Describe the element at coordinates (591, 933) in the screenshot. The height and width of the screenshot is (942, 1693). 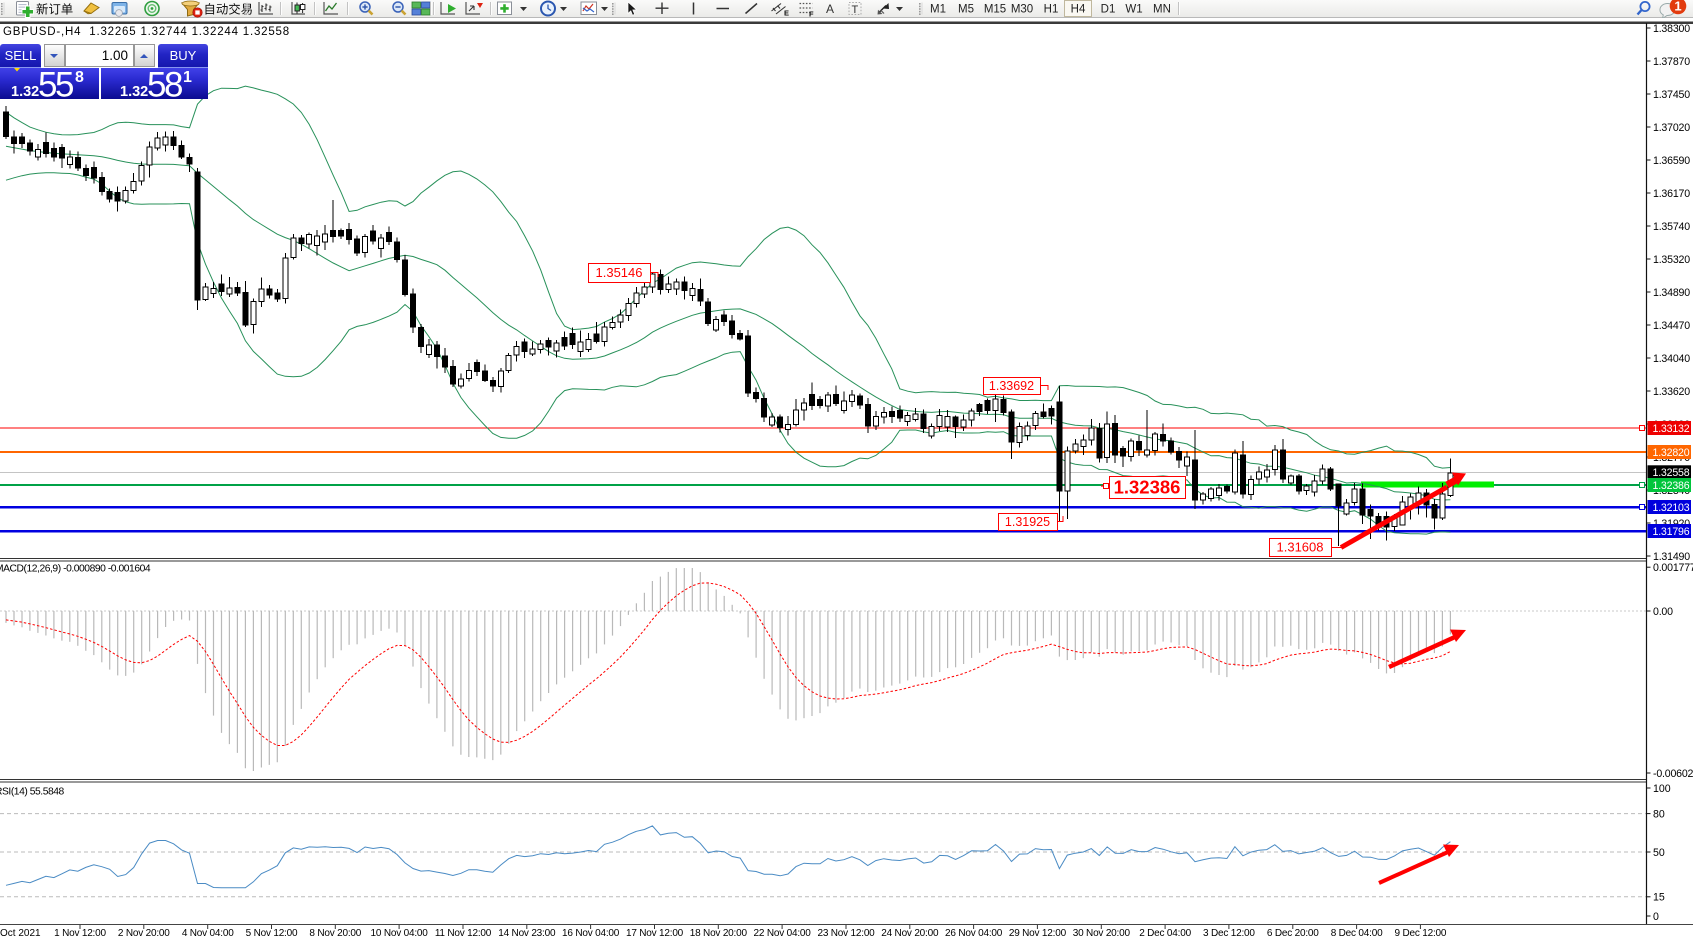
I see `svg-text: 16 Nov 04:00` at that location.